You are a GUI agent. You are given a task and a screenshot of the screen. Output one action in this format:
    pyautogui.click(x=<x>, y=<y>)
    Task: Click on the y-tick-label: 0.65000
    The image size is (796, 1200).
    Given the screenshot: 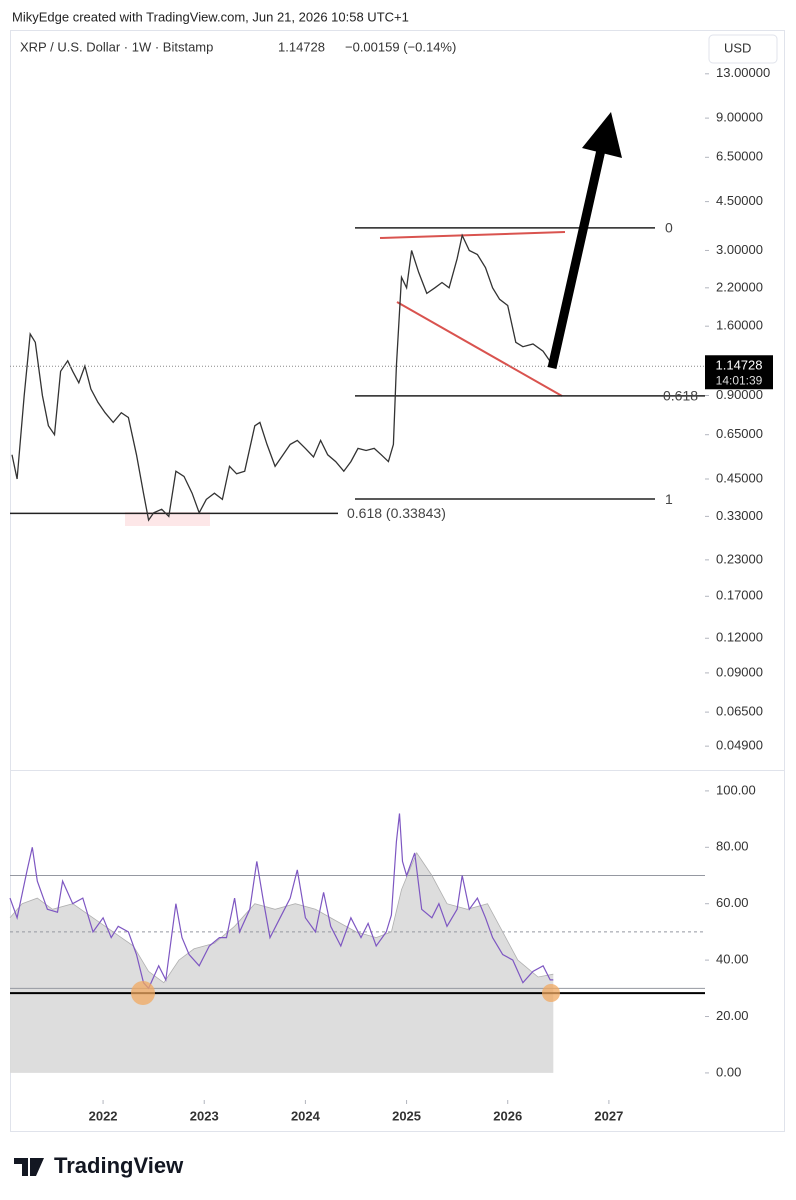 What is the action you would take?
    pyautogui.click(x=739, y=433)
    